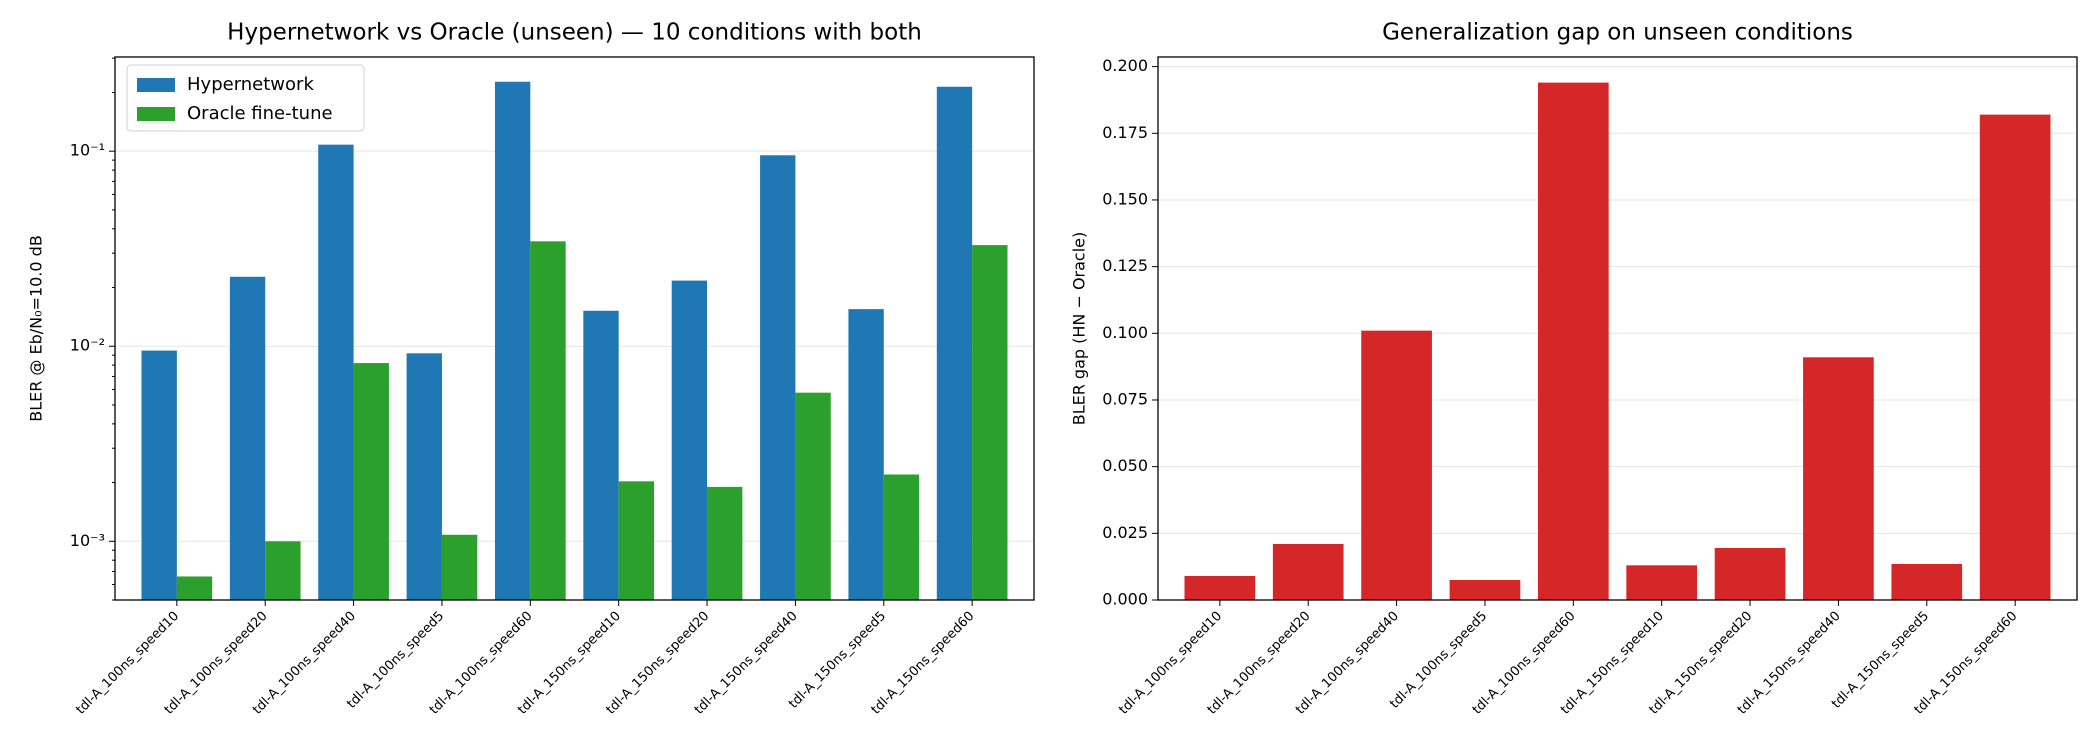  I want to click on y-axis-label: BLER @ Eb/N₀=10.0 dB, so click(36, 328).